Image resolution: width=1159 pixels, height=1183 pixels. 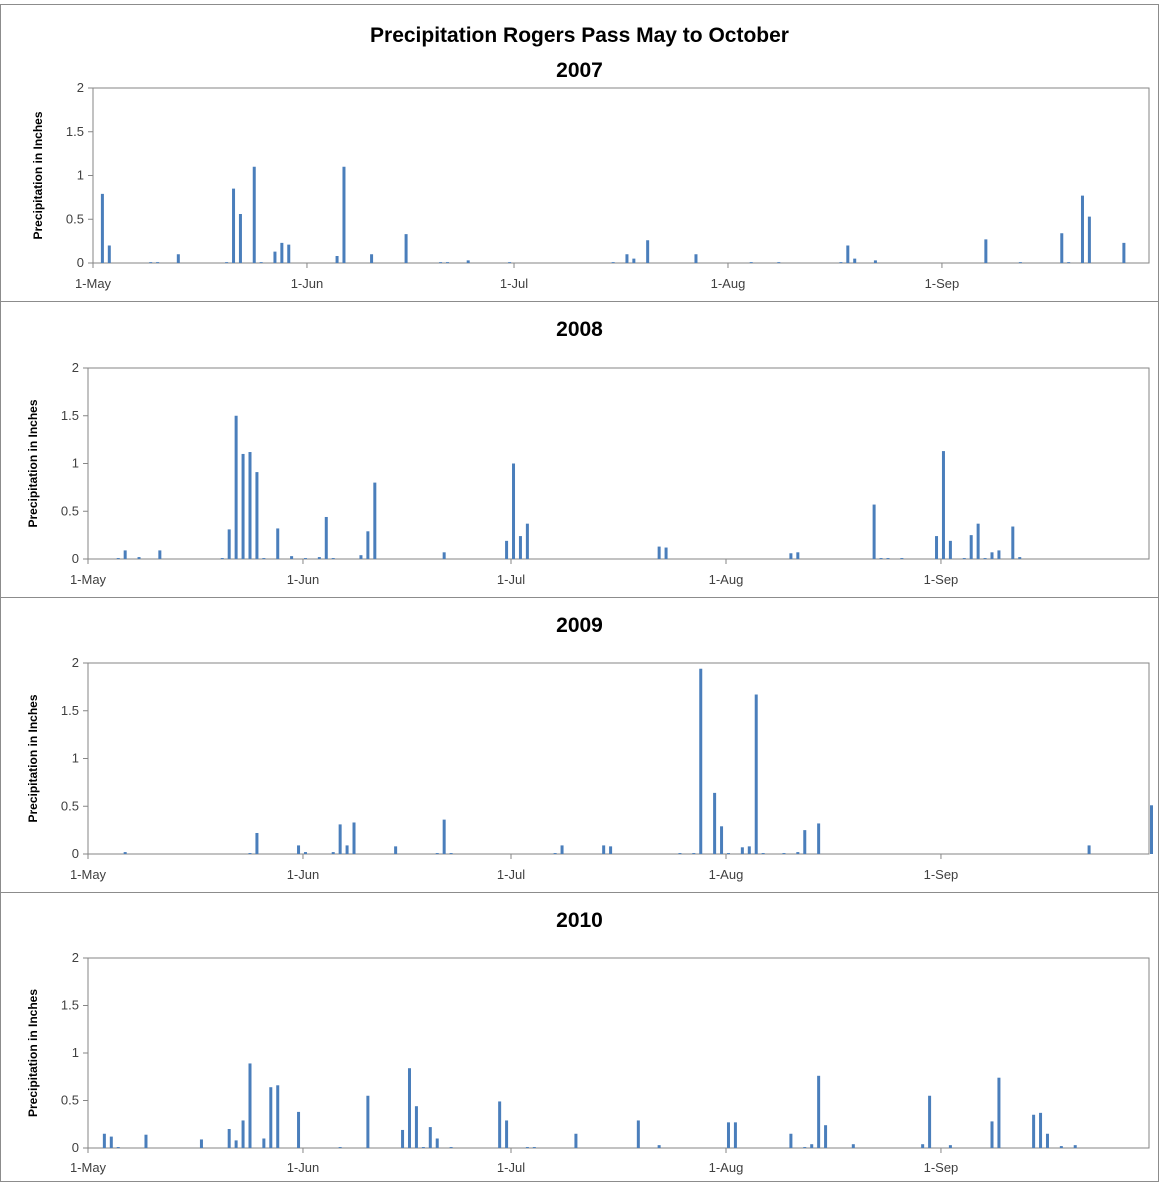 I want to click on y-axis-label: Precipitation in Inches, so click(x=33, y=1053).